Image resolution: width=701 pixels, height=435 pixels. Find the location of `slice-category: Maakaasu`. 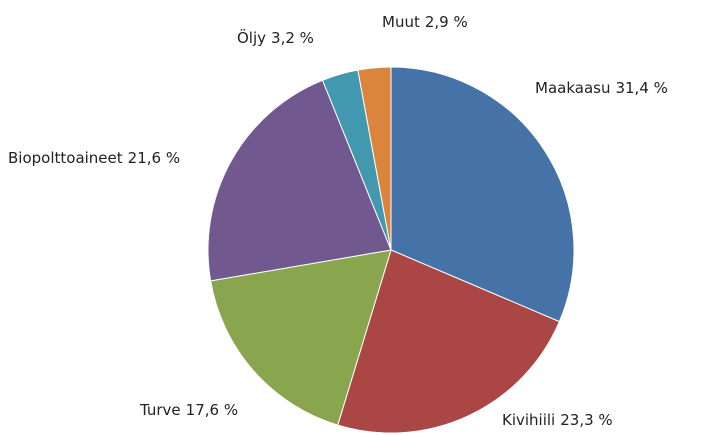

slice-category: Maakaasu is located at coordinates (572, 88).